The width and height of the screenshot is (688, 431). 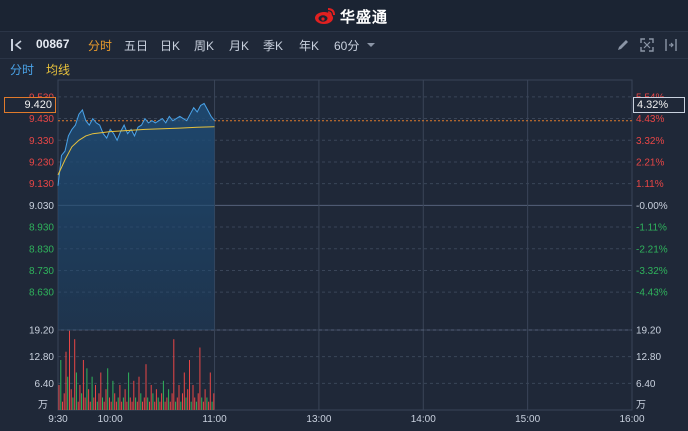 I want to click on volume-tick-label-right: 19.20, so click(x=648, y=331).